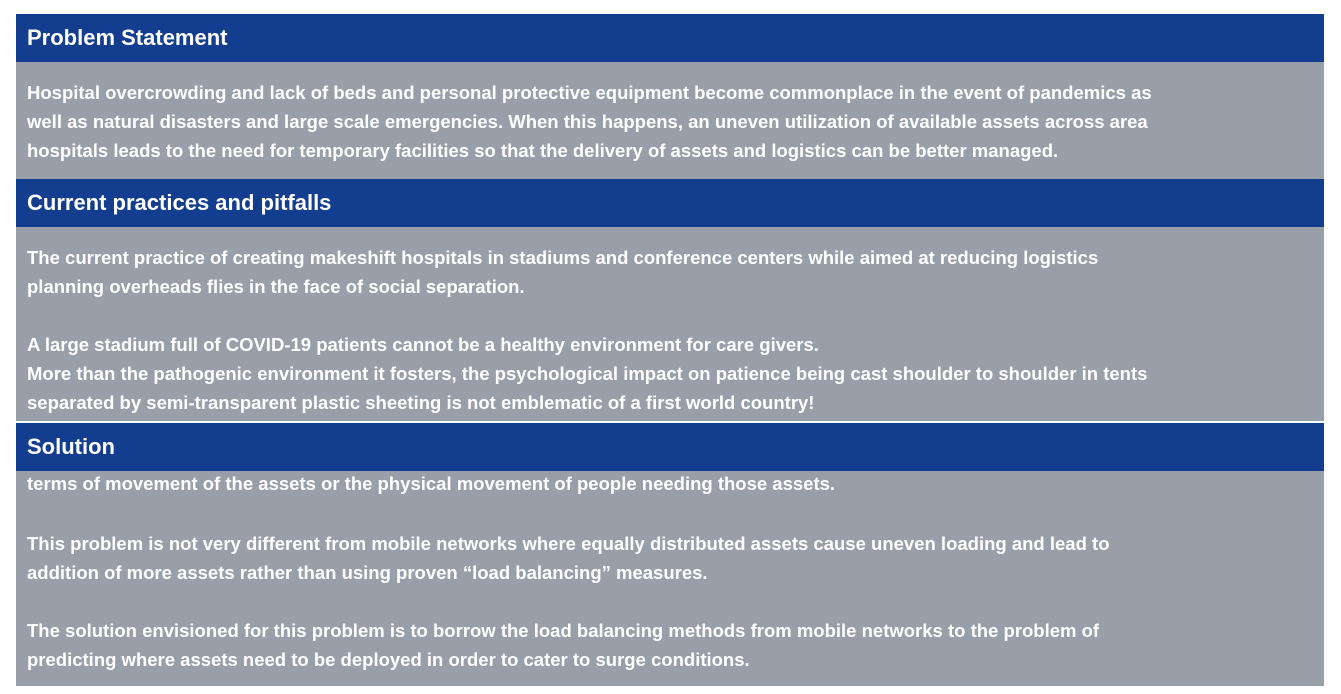  I want to click on section-title: Problem Statement, so click(127, 37).